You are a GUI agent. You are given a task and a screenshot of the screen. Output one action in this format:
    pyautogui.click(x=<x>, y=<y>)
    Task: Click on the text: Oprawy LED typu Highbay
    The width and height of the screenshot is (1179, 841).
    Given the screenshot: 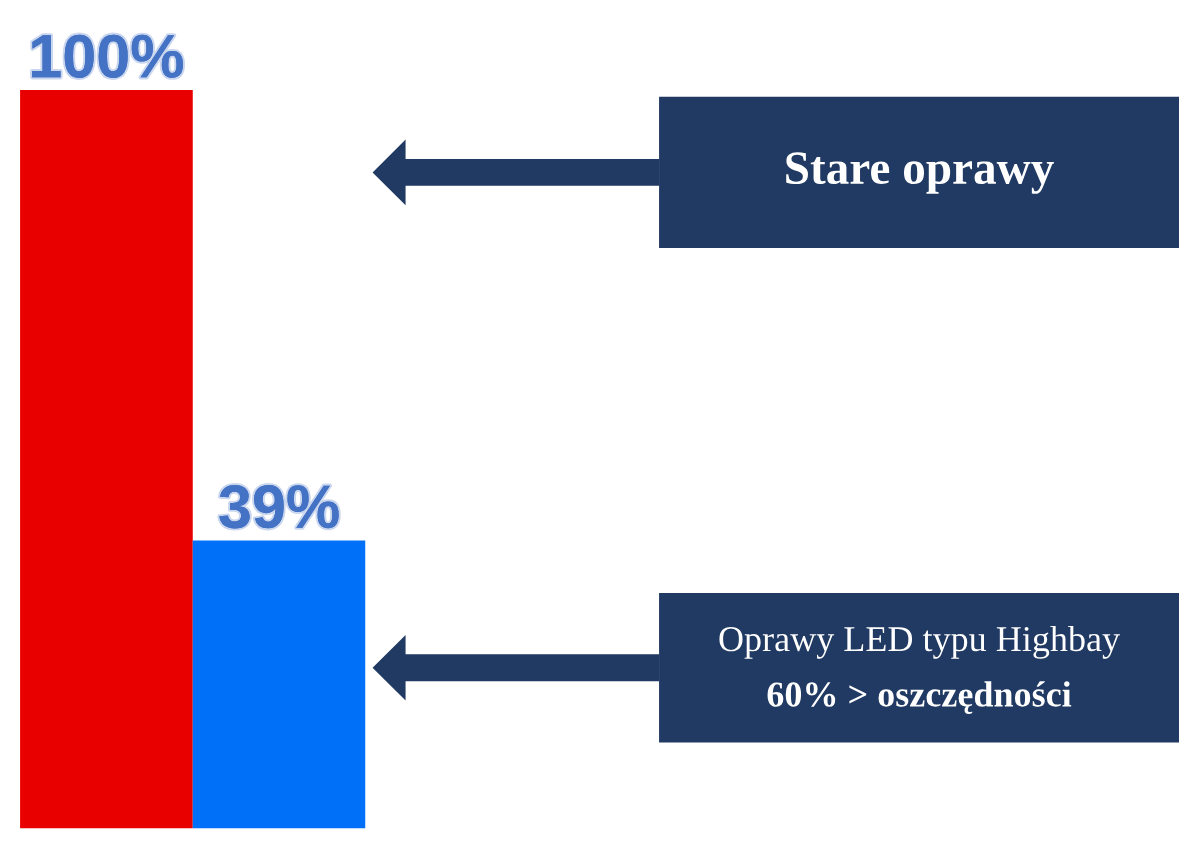 What is the action you would take?
    pyautogui.click(x=919, y=642)
    